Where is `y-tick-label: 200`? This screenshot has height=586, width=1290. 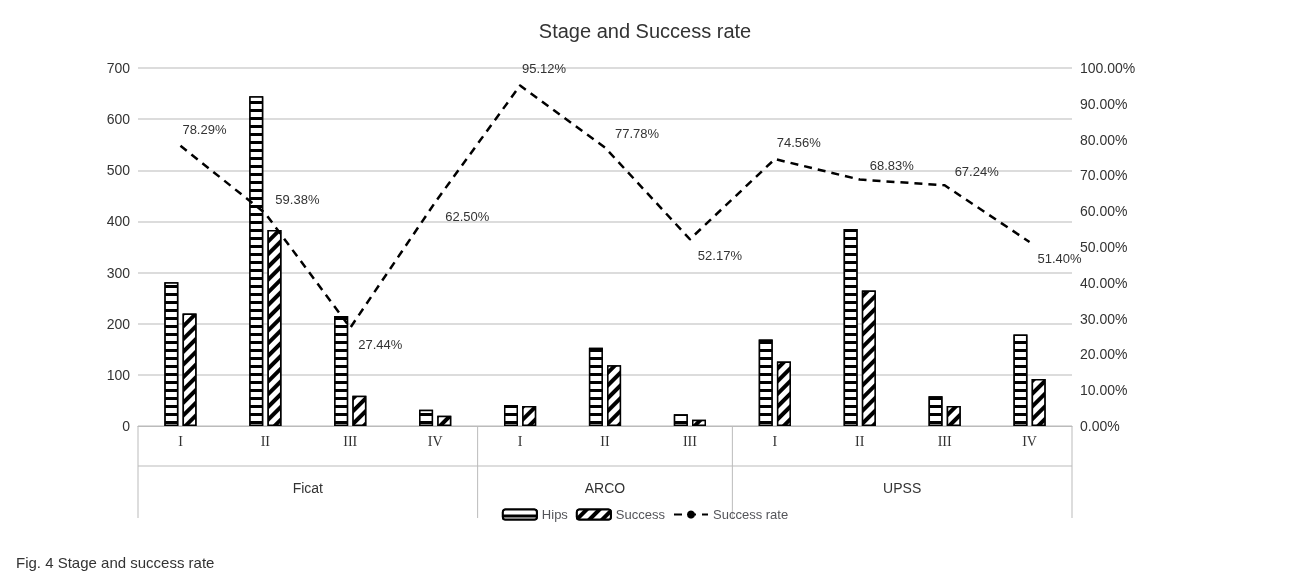
y-tick-label: 200 is located at coordinates (118, 323).